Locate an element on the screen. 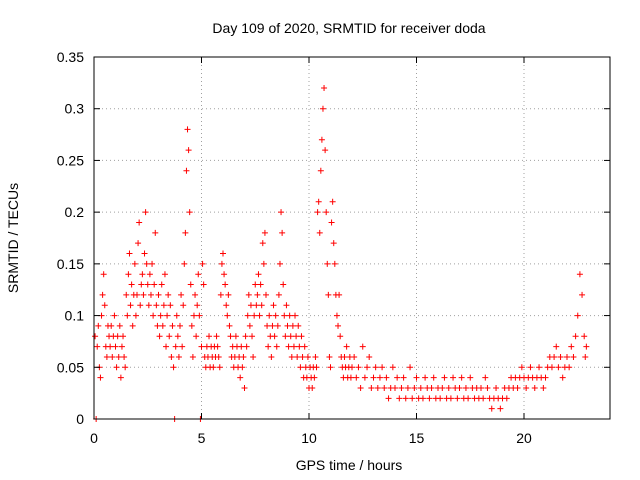  y-axis-label: SRMTID / TECUs is located at coordinates (13, 238).